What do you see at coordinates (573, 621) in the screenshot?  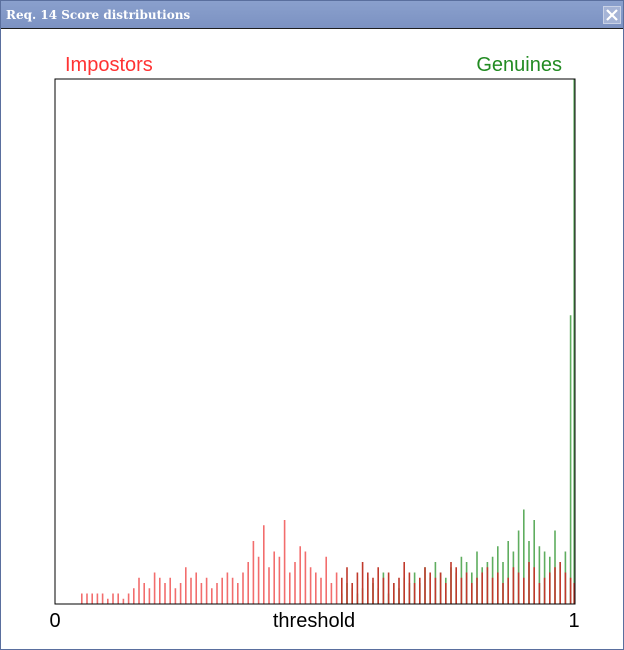 I see `x-tick-max: 1` at bounding box center [573, 621].